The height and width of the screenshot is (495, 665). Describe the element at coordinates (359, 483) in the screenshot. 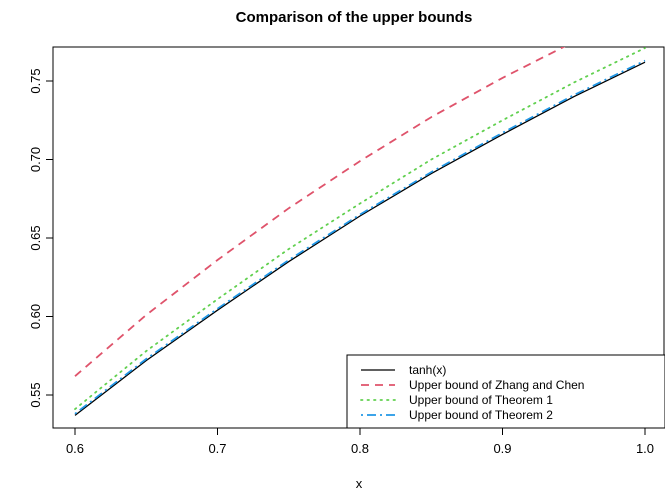

I see `x-axis-label: x` at that location.